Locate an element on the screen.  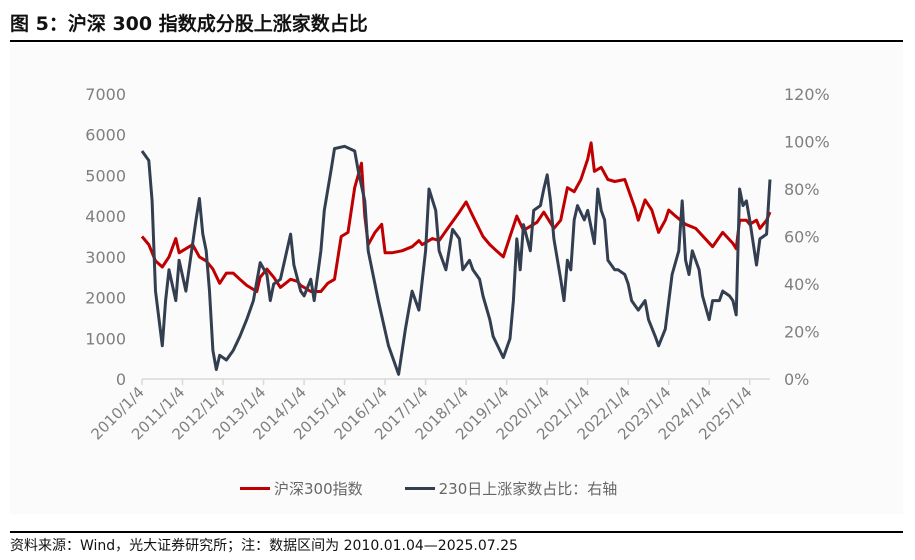
legend-swatch-index is located at coordinates (255, 488).